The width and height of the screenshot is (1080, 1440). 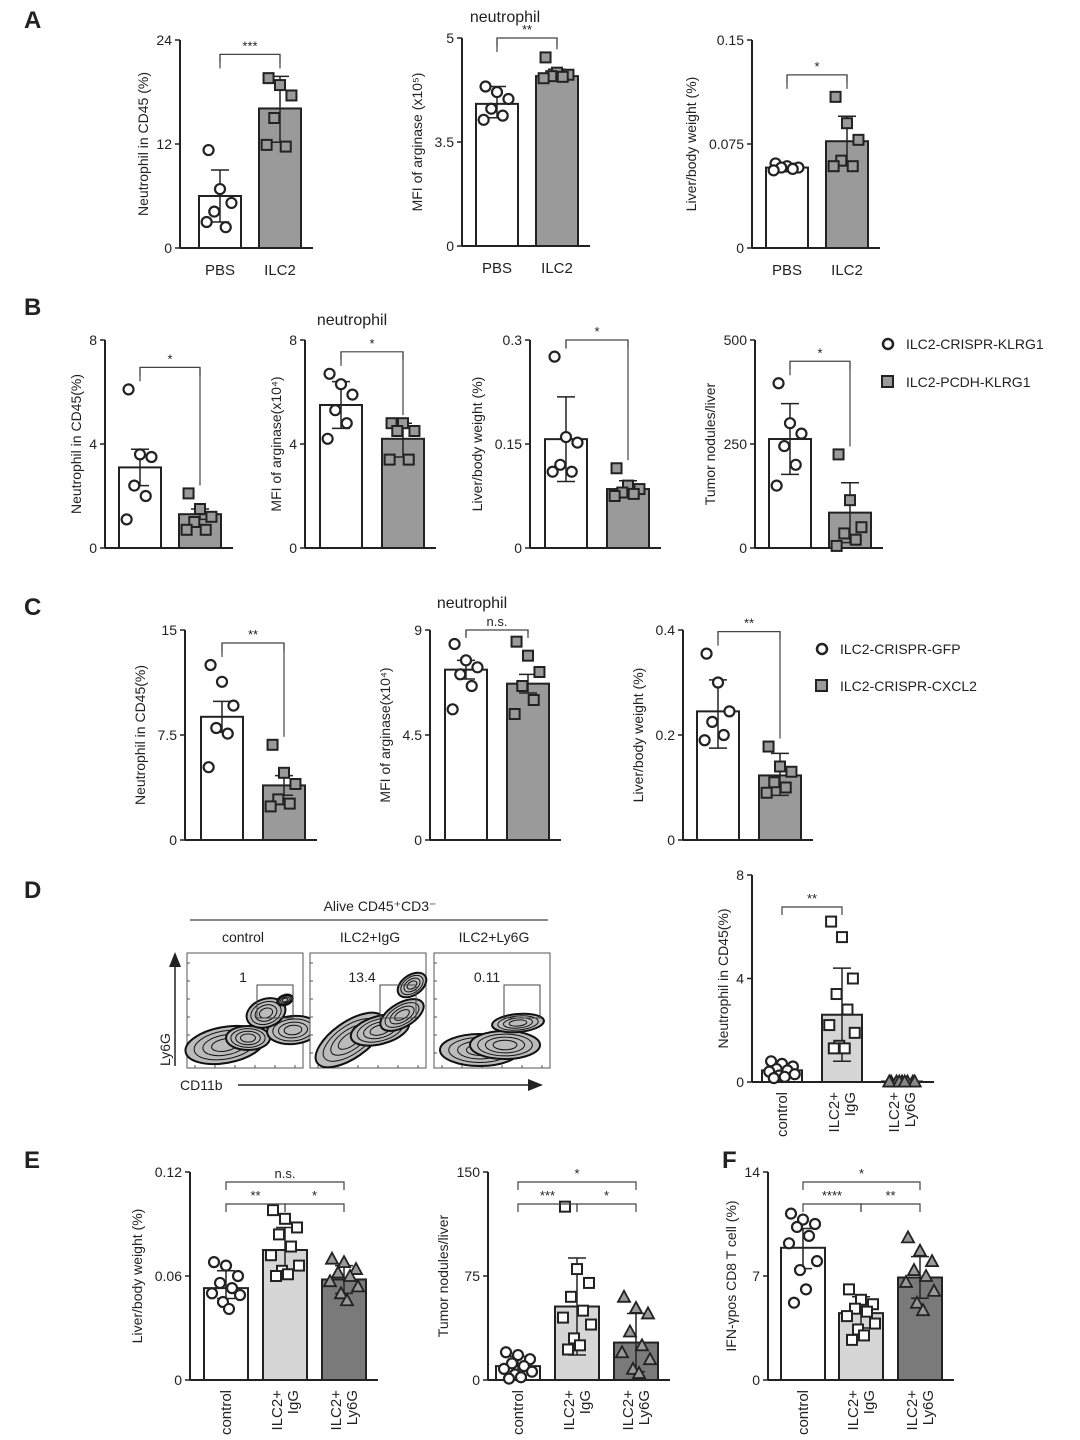 I want to click on y-tick-label: 500, so click(x=736, y=340).